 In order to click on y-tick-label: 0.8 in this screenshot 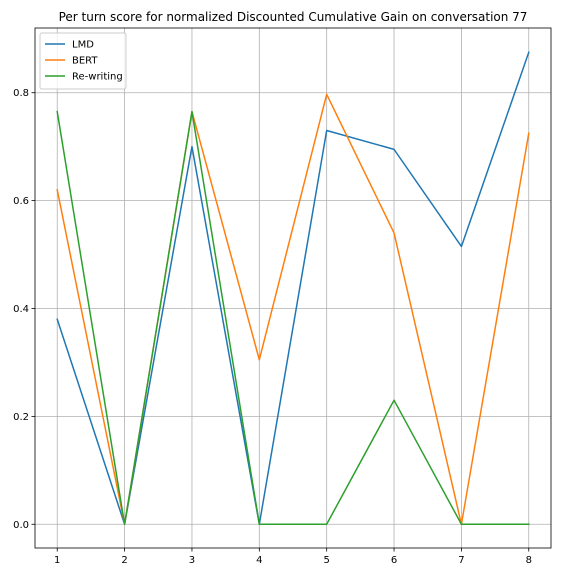, I will do `click(21, 93)`.